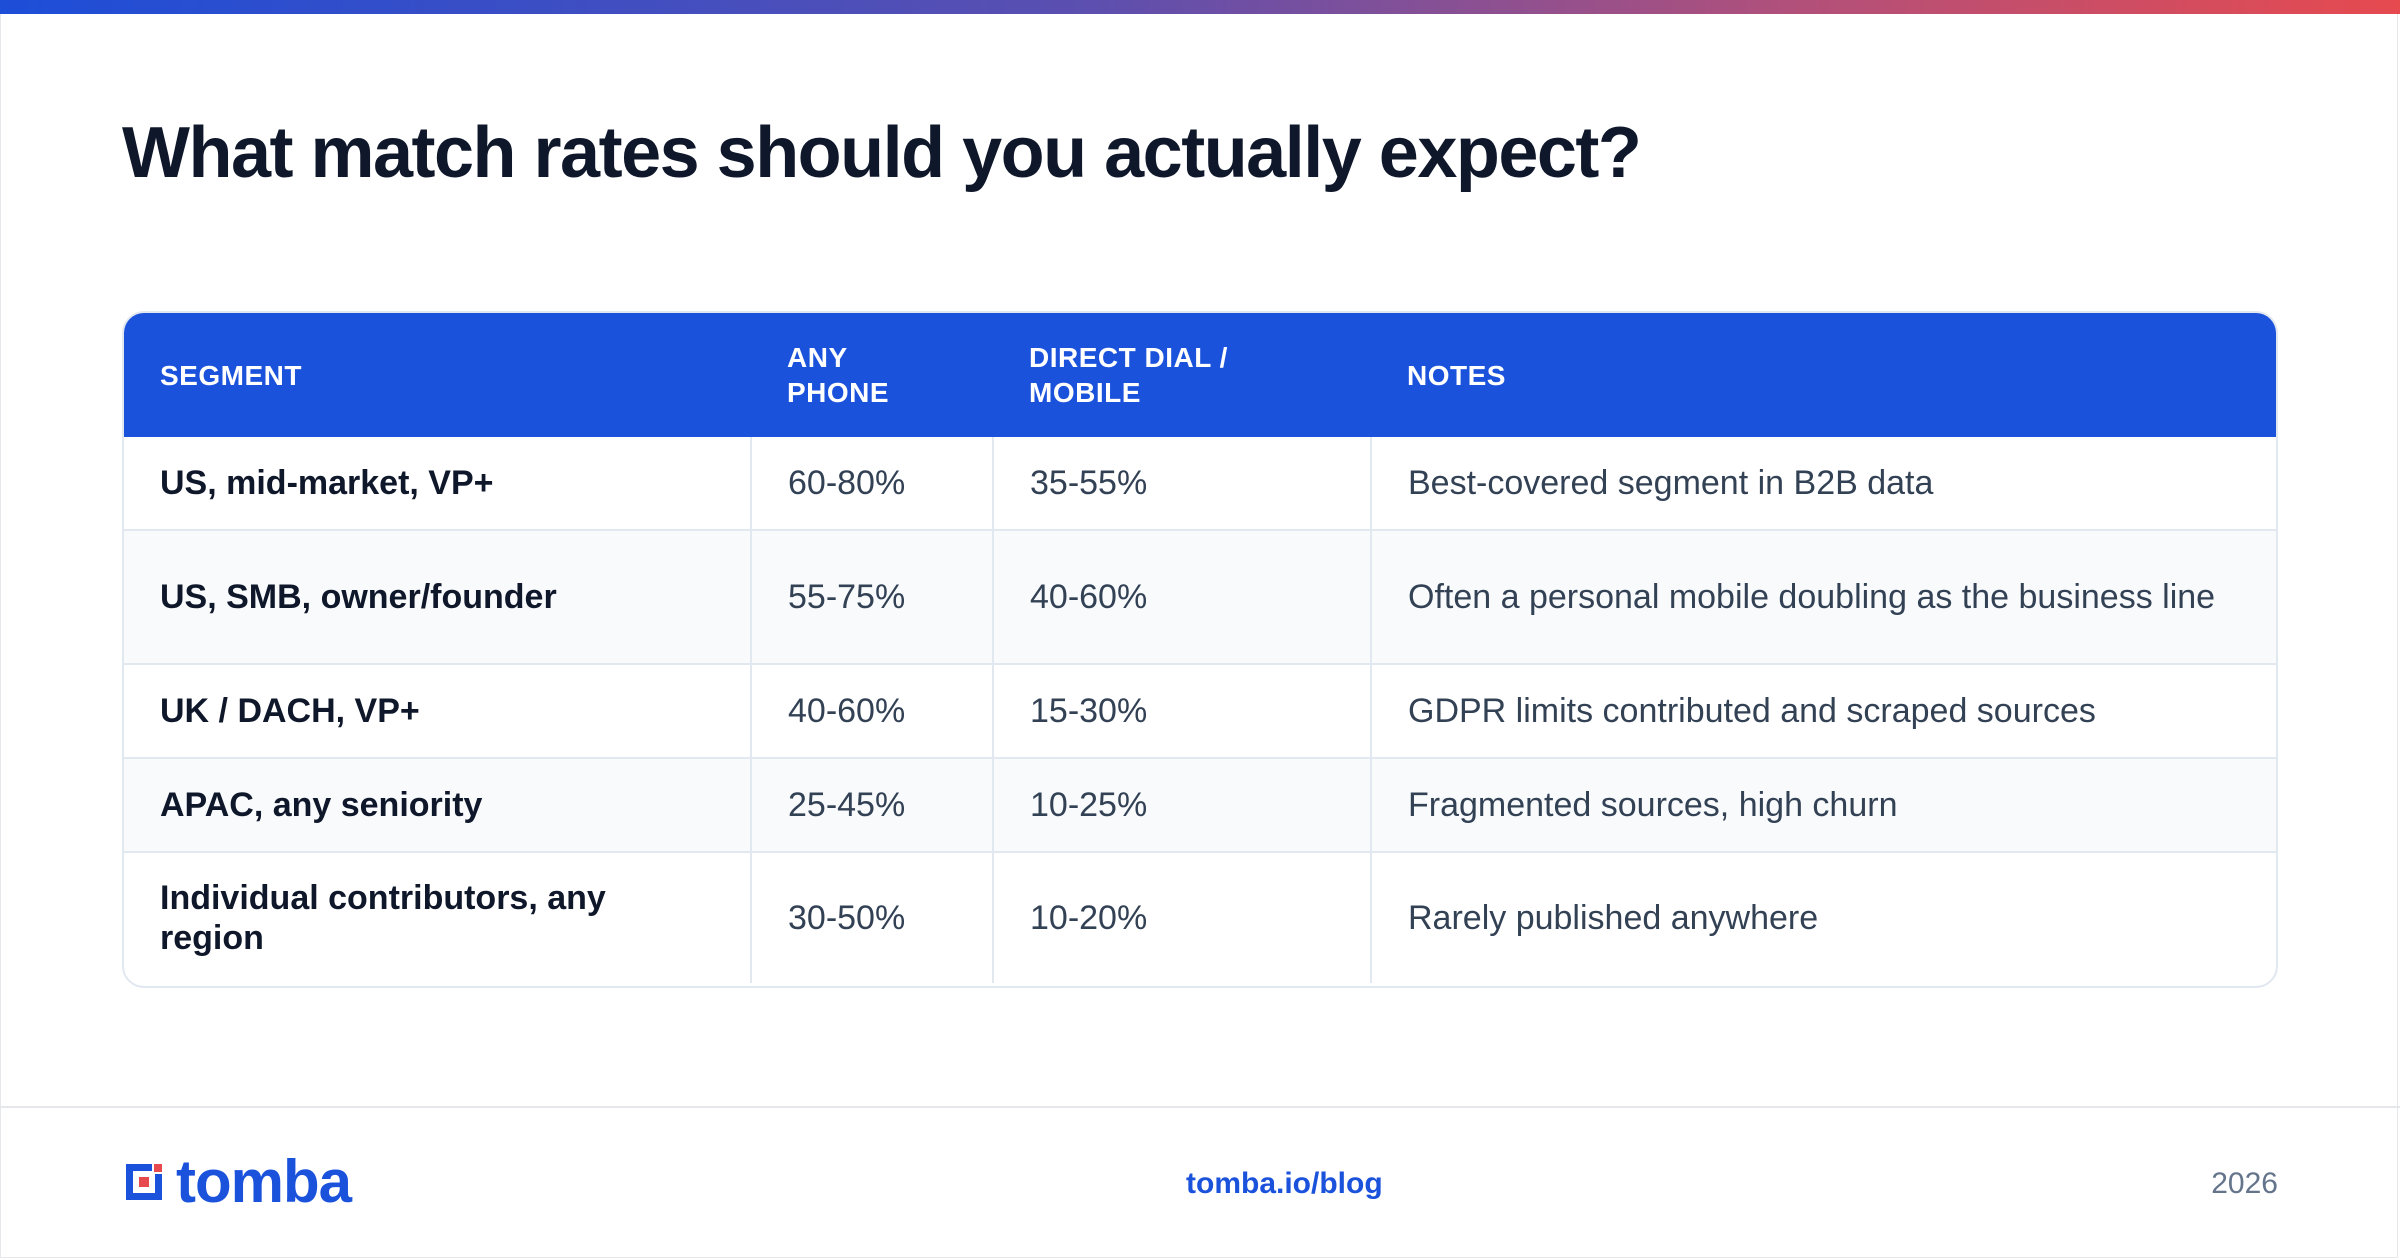  What do you see at coordinates (264, 1181) in the screenshot?
I see `logo-wordmark: tomba` at bounding box center [264, 1181].